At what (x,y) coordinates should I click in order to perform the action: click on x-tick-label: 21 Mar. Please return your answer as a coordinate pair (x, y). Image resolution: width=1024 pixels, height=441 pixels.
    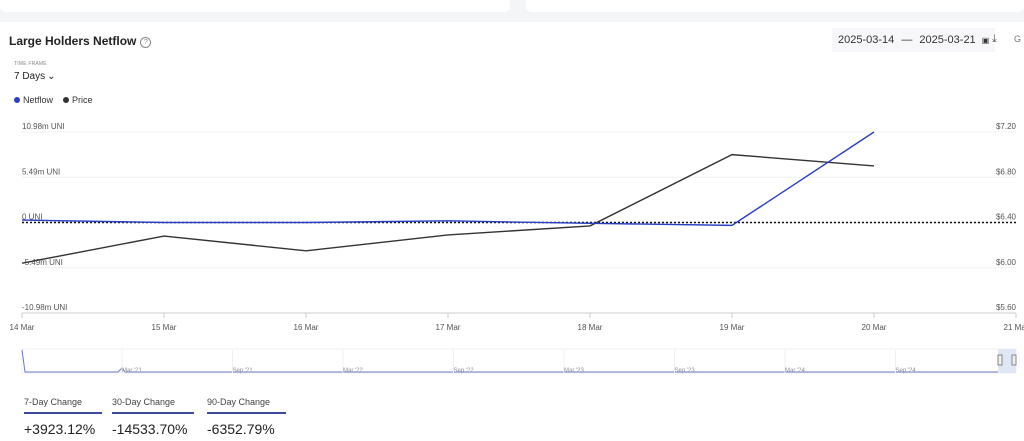
    Looking at the image, I should click on (1014, 327).